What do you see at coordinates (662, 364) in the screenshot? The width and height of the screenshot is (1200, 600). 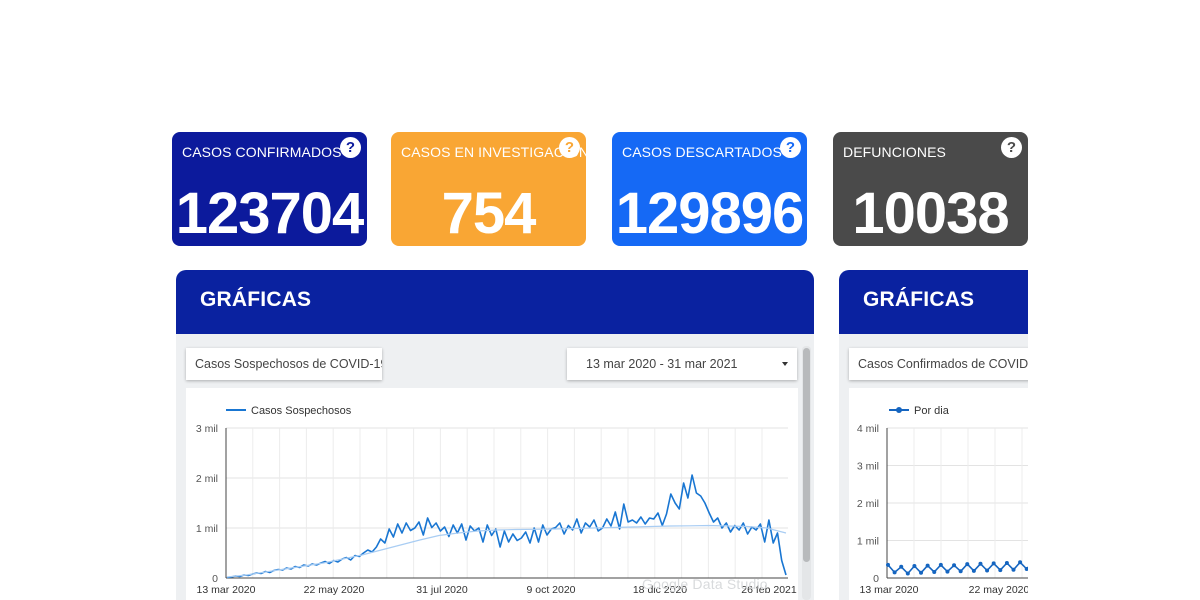 I see `date-range-label: 13 mar 2020 - 31 mar 2021` at bounding box center [662, 364].